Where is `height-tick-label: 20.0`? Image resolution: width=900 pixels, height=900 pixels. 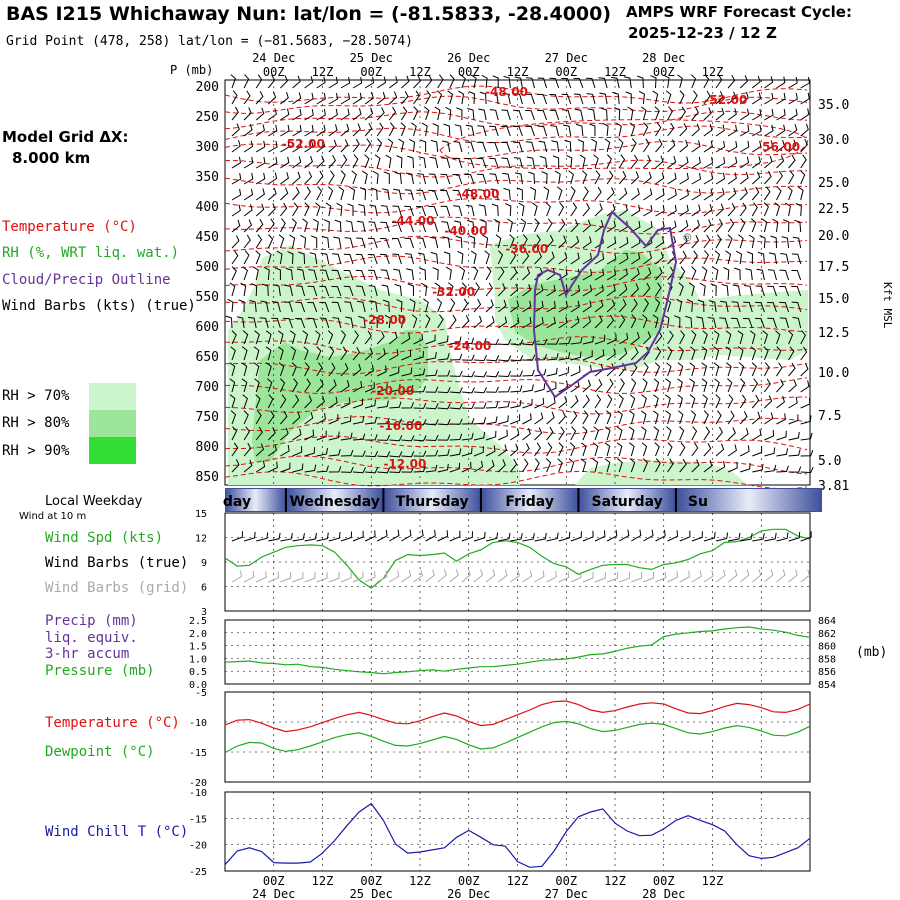 height-tick-label: 20.0 is located at coordinates (833, 236).